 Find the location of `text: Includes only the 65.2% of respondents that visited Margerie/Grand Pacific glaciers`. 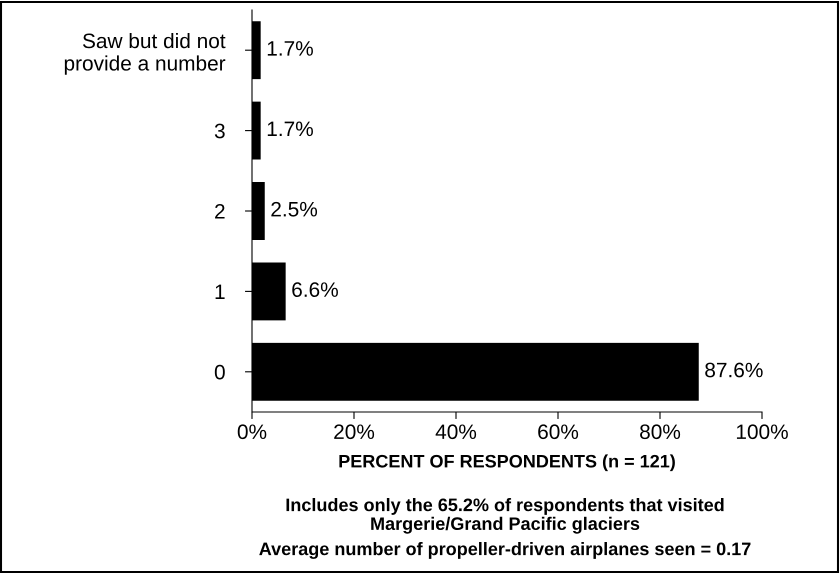

text: Includes only the 65.2% of respondents that visited Margerie/Grand Pacific glaciers is located at coordinates (505, 516).